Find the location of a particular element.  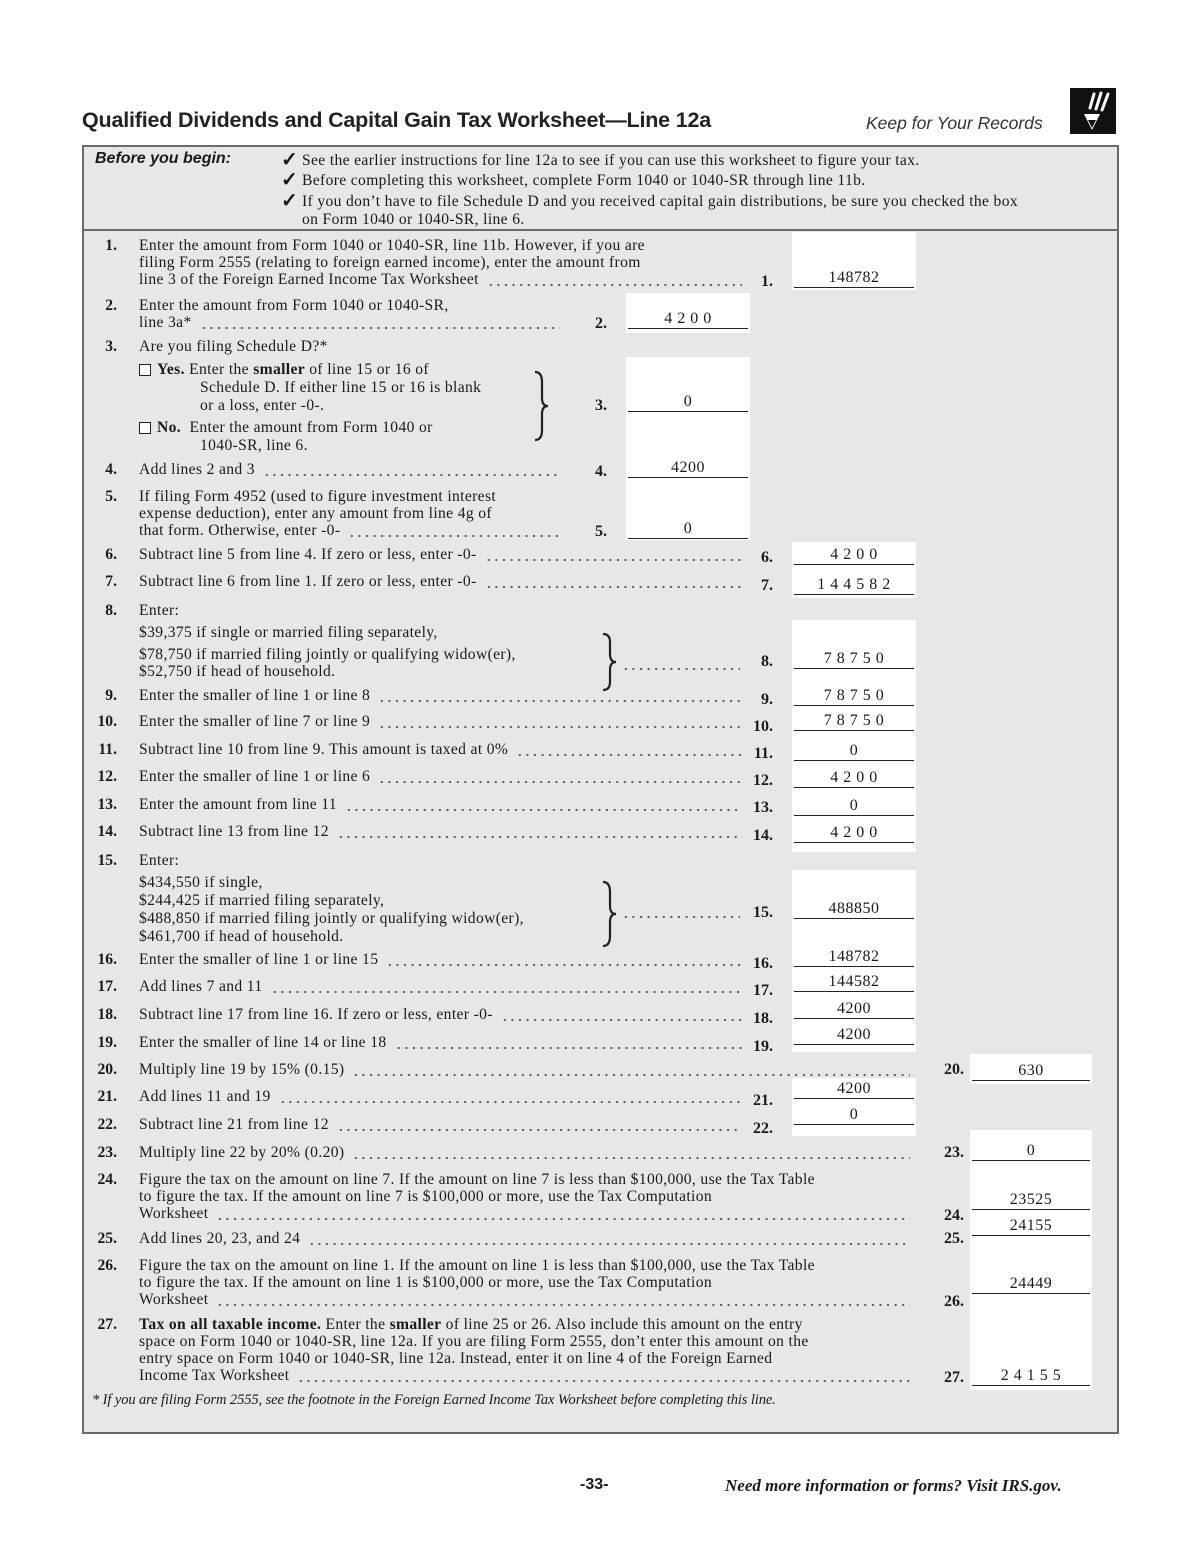

line-label: 23. is located at coordinates (954, 1152).